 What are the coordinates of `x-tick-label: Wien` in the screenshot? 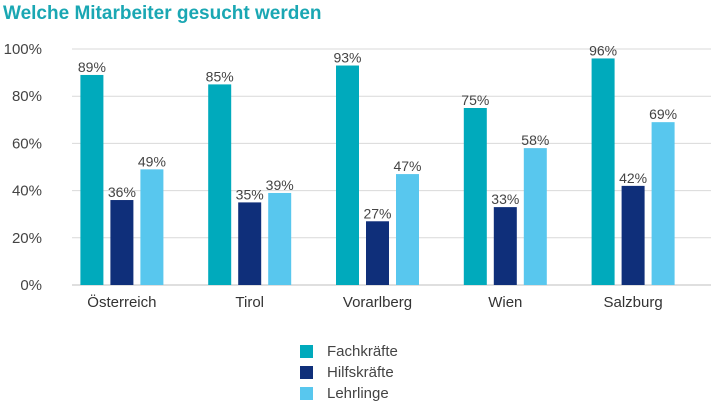 It's located at (505, 302).